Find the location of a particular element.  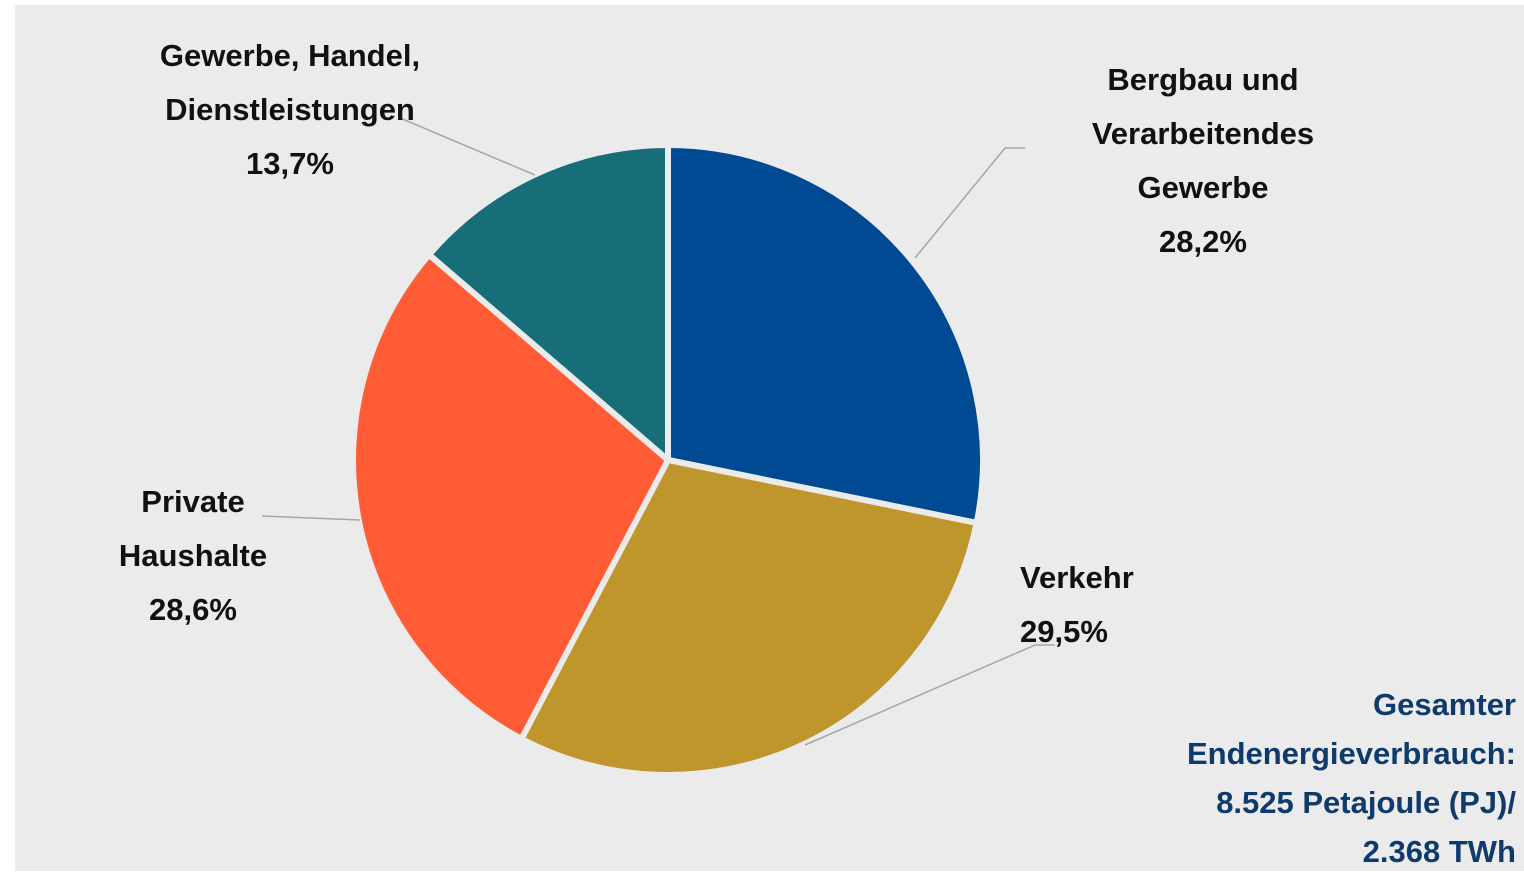

slice-label: Verkehr 29,5% is located at coordinates (1110, 605).